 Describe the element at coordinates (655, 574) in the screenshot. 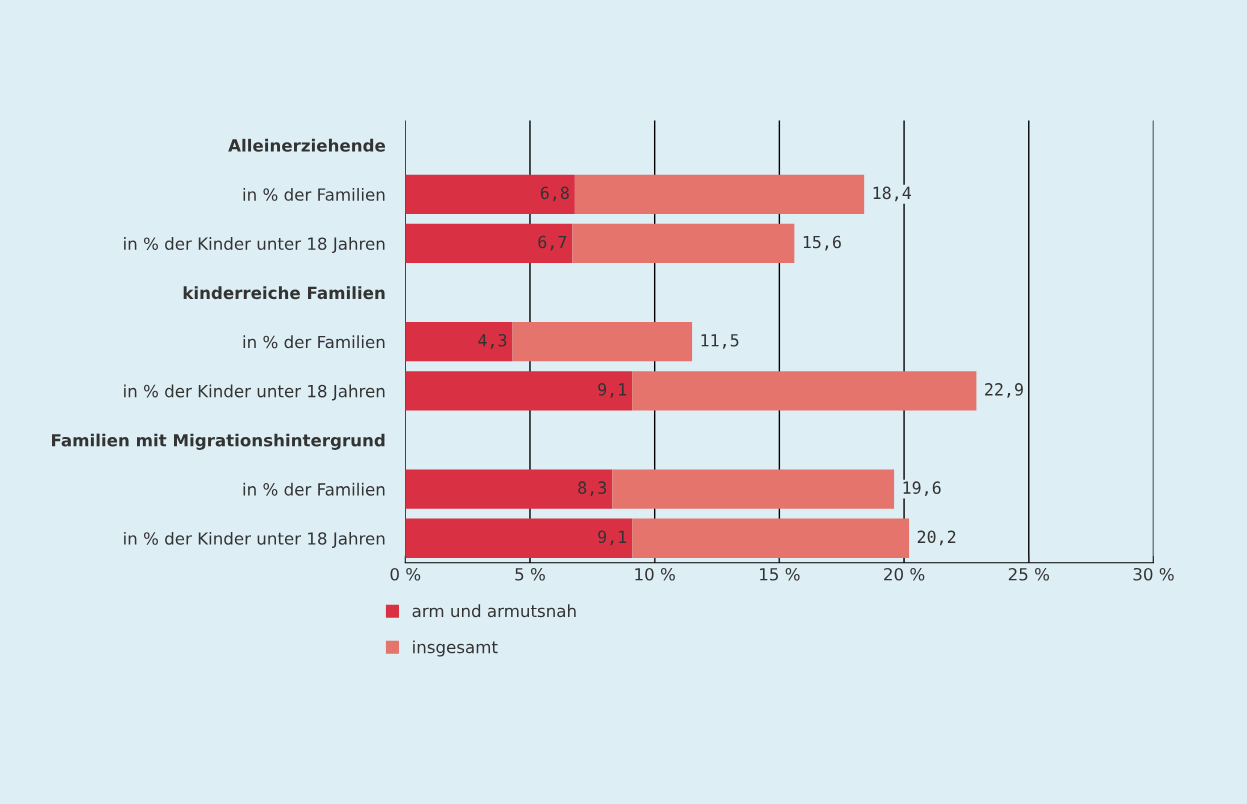

I see `x-tick-label: 10 %` at that location.